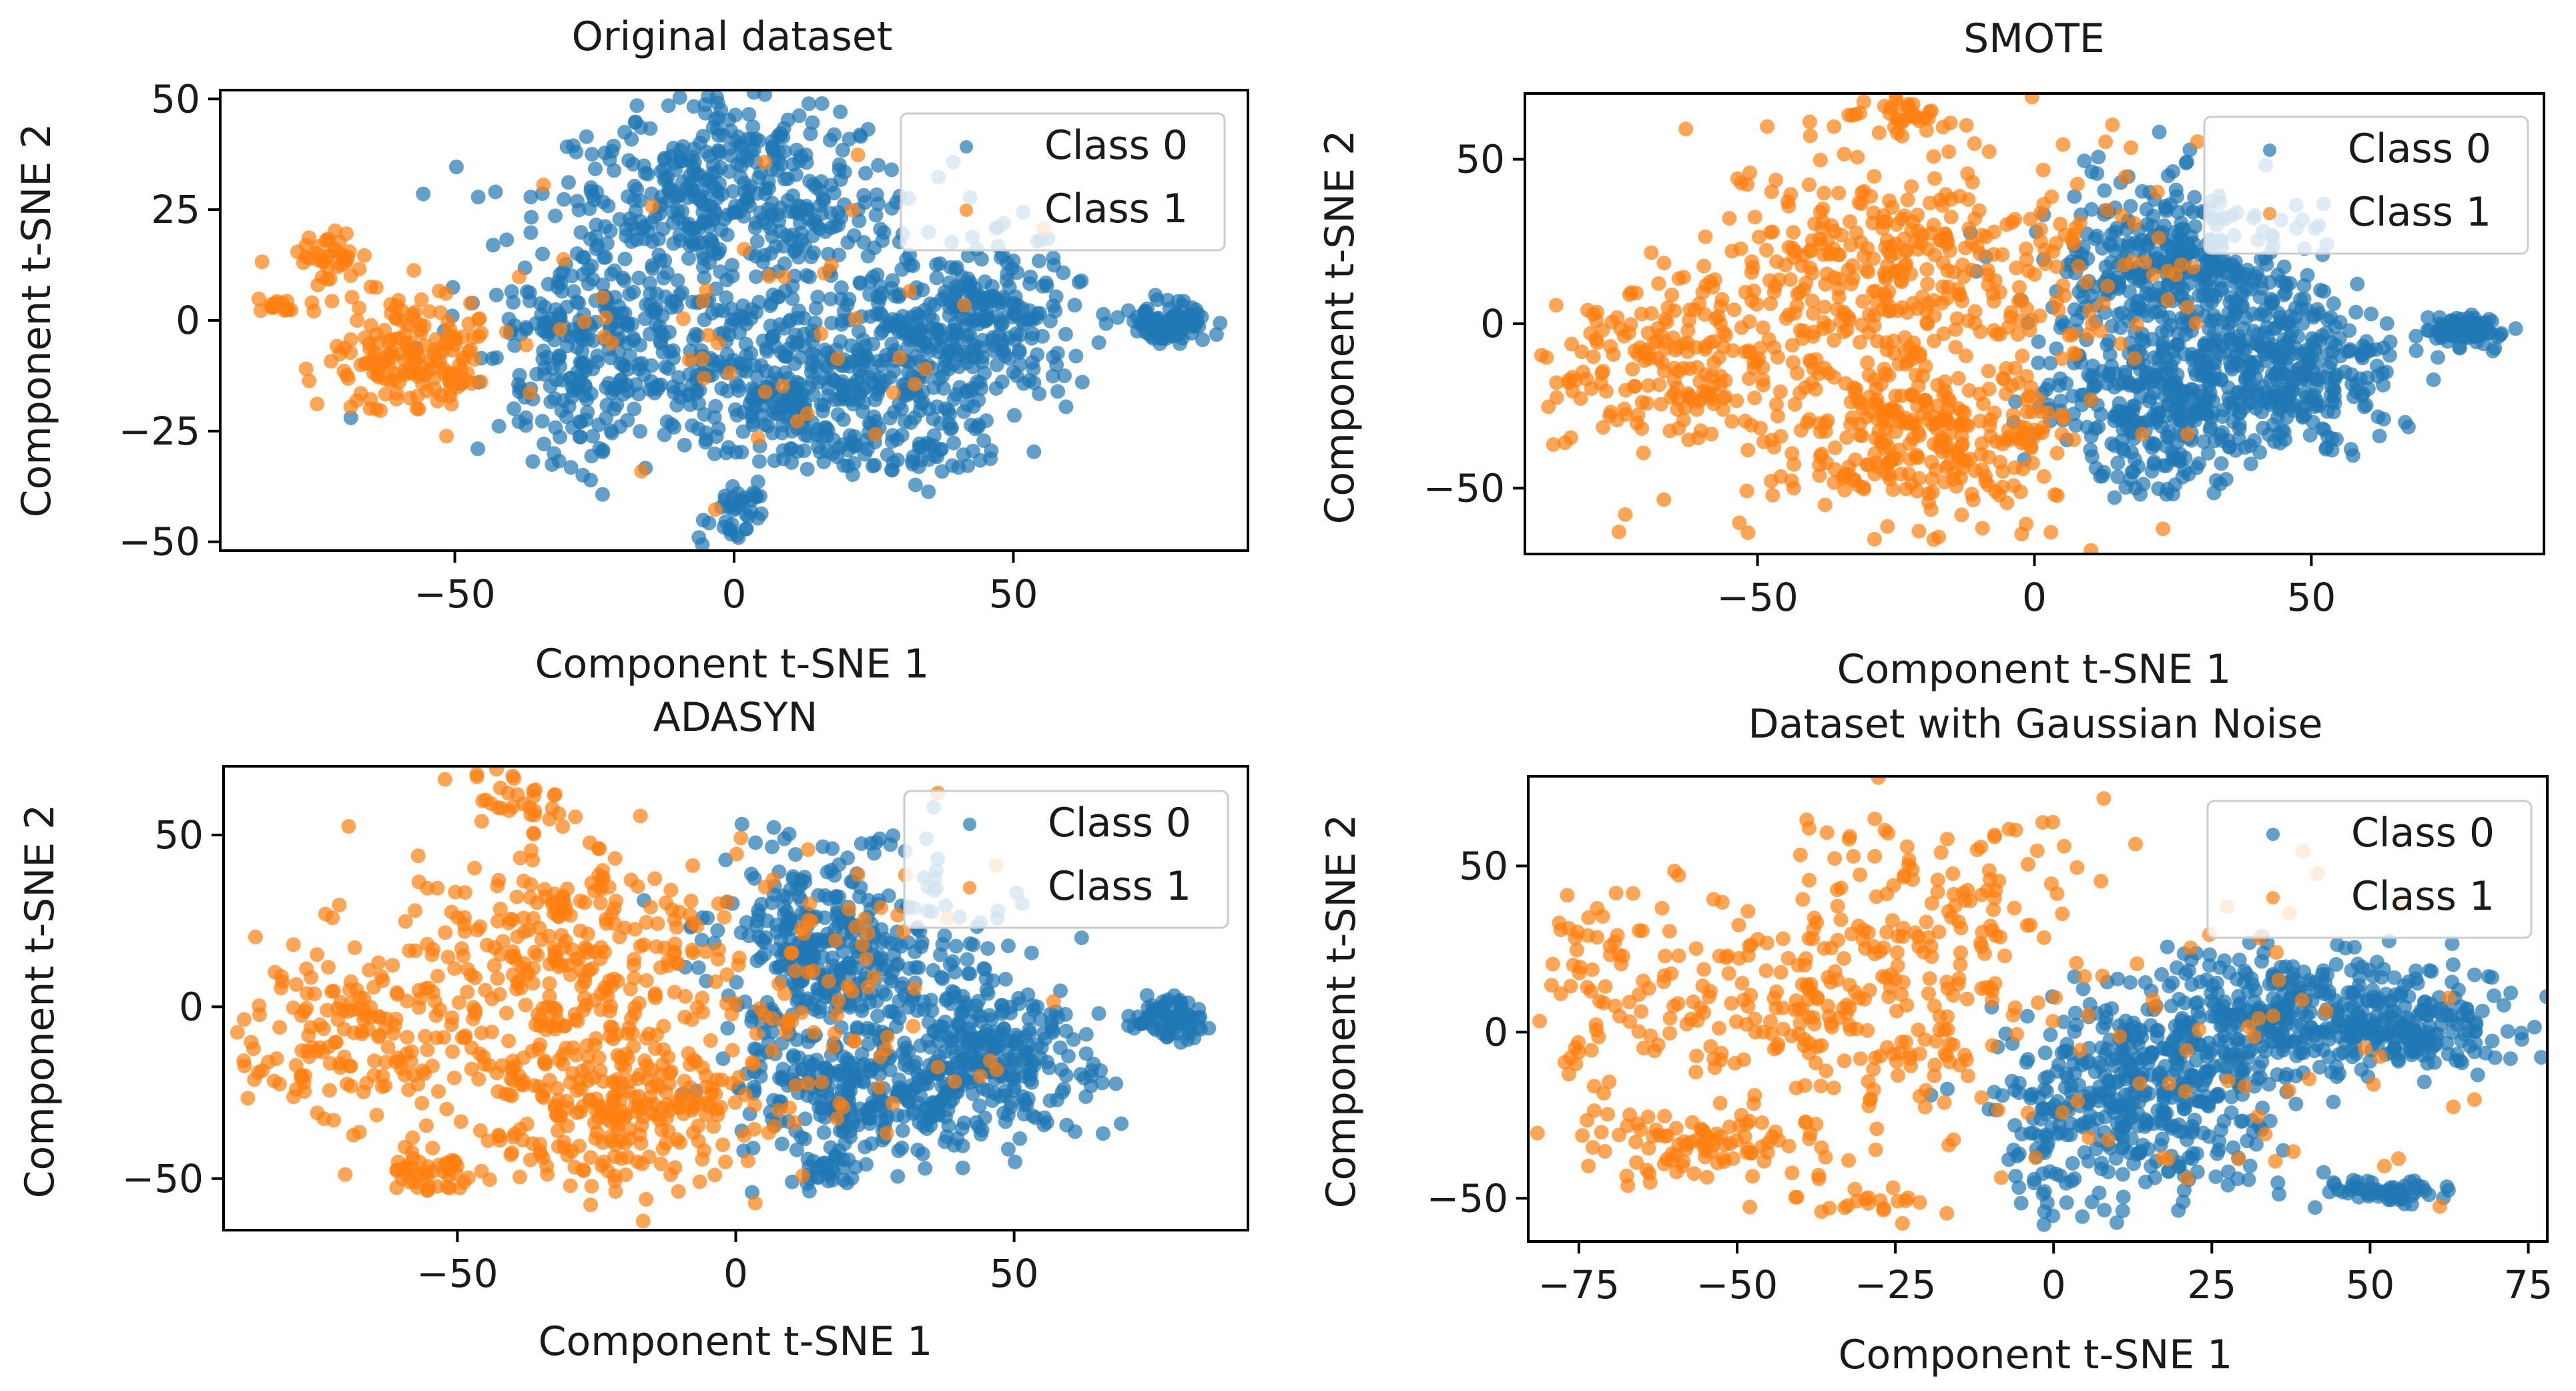 The width and height of the screenshot is (2576, 1391). What do you see at coordinates (1013, 594) in the screenshot?
I see `x-tick-label: 50` at bounding box center [1013, 594].